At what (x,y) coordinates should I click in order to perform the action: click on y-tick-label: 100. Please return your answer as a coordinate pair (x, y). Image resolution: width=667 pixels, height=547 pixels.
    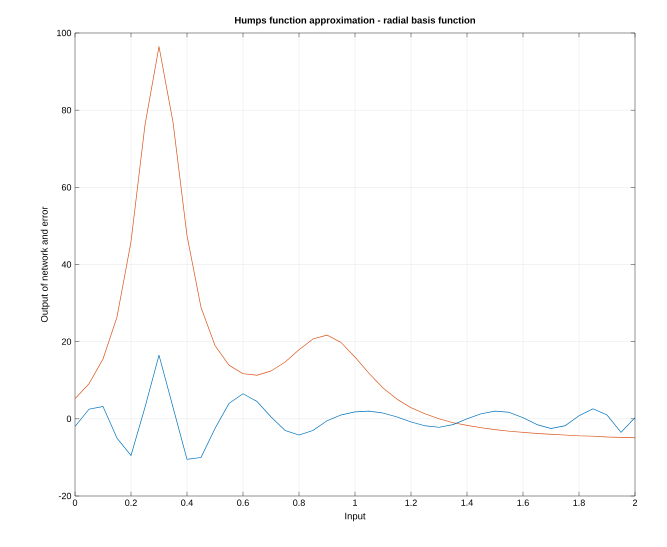
    Looking at the image, I should click on (64, 33).